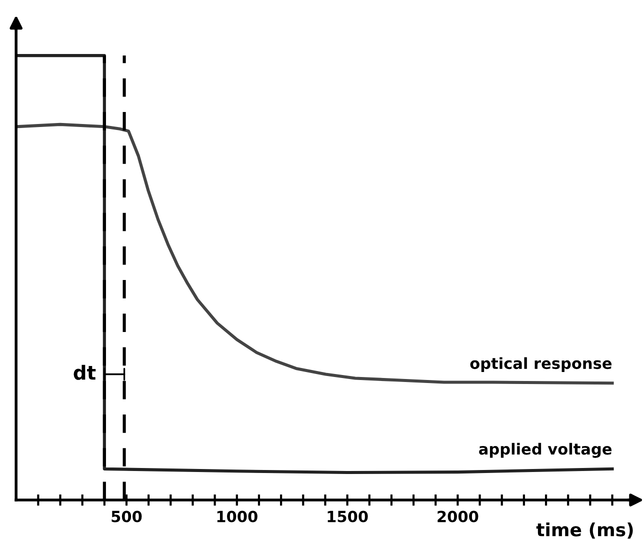 The image size is (644, 540). I want to click on annotation: dt, so click(85, 372).